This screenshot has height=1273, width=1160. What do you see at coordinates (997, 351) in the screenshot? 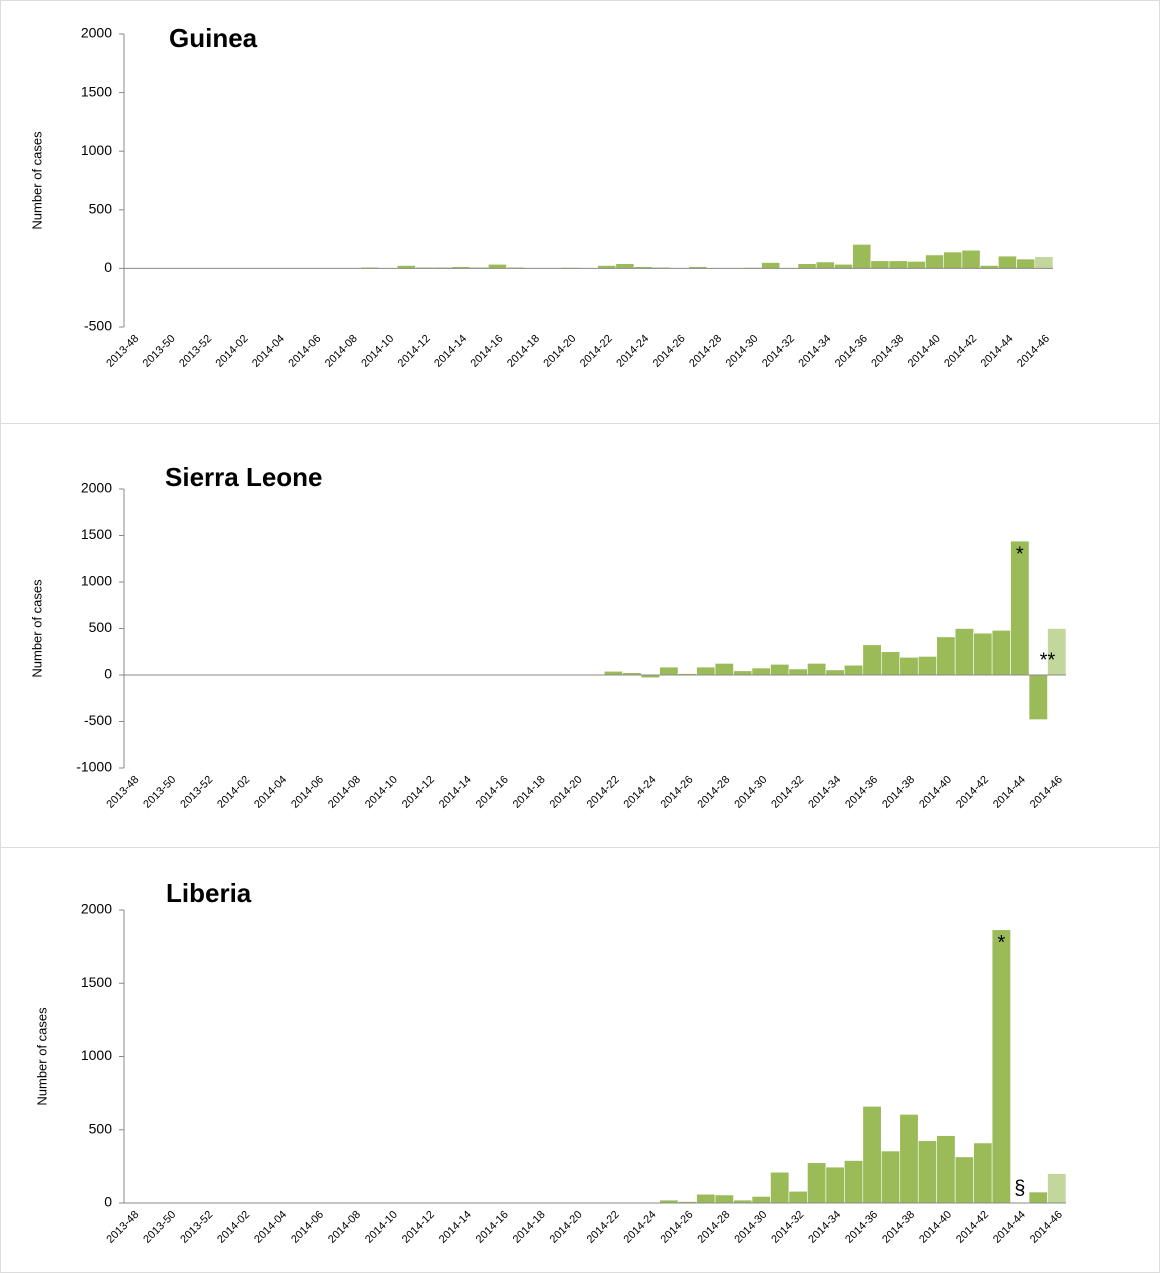
I see `x-tick-label: 2014-44` at bounding box center [997, 351].